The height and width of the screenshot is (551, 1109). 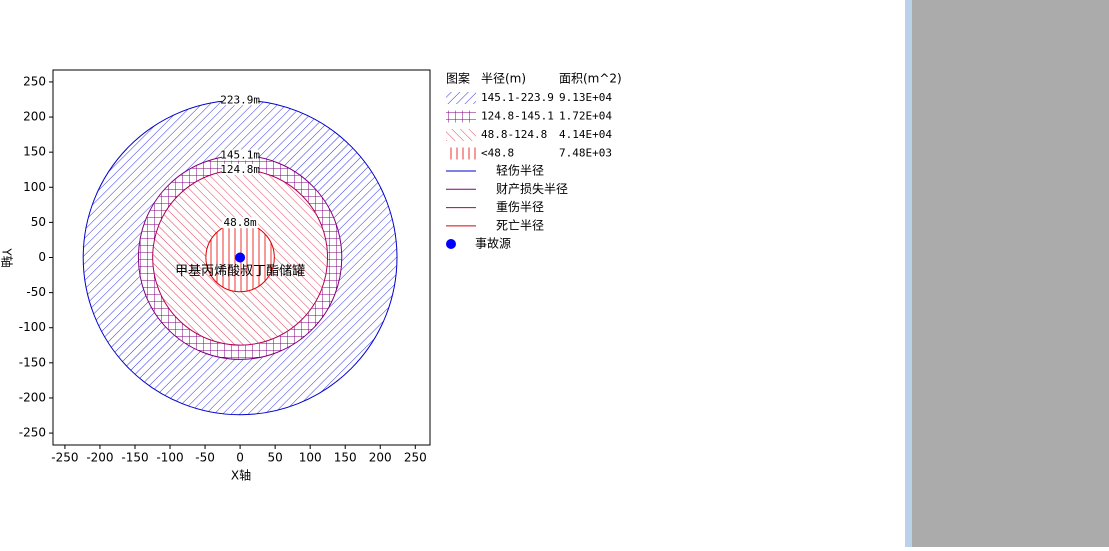 I want to click on x-tick-label: -250, so click(x=64, y=458).